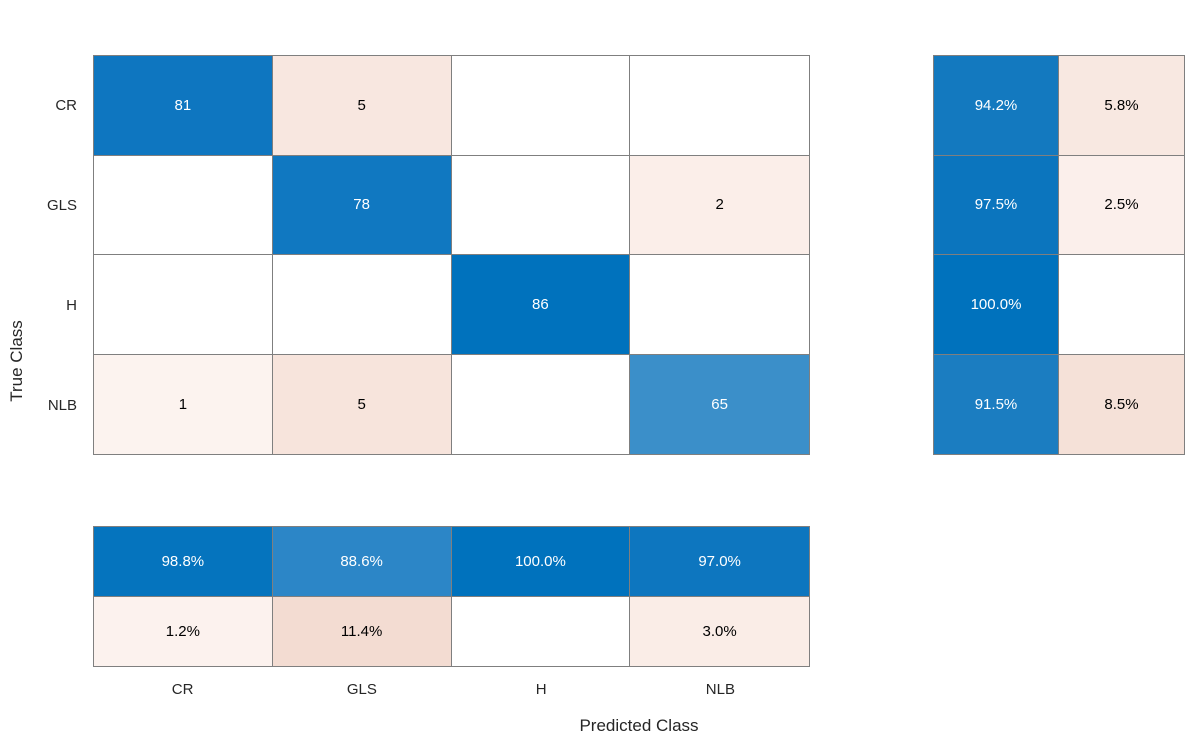 The height and width of the screenshot is (749, 1196). Describe the element at coordinates (1121, 205) in the screenshot. I see `row-summary-cell: 2.5%` at that location.